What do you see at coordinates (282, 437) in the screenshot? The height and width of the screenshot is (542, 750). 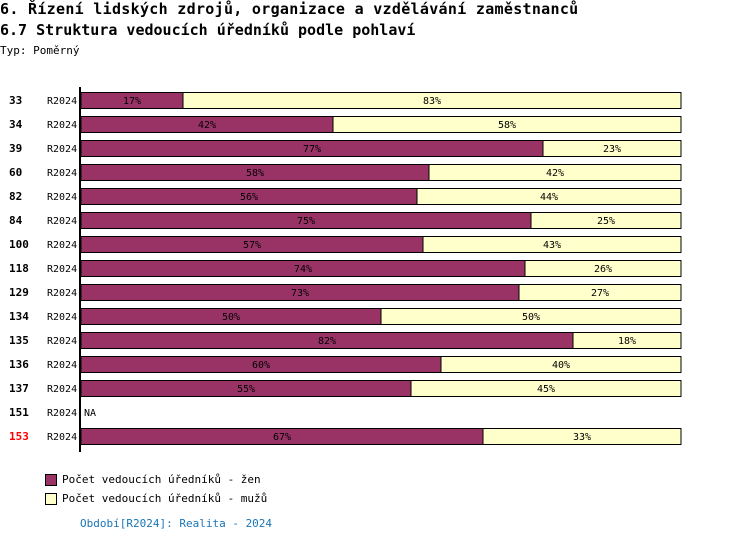 I see `data-label: 67%` at bounding box center [282, 437].